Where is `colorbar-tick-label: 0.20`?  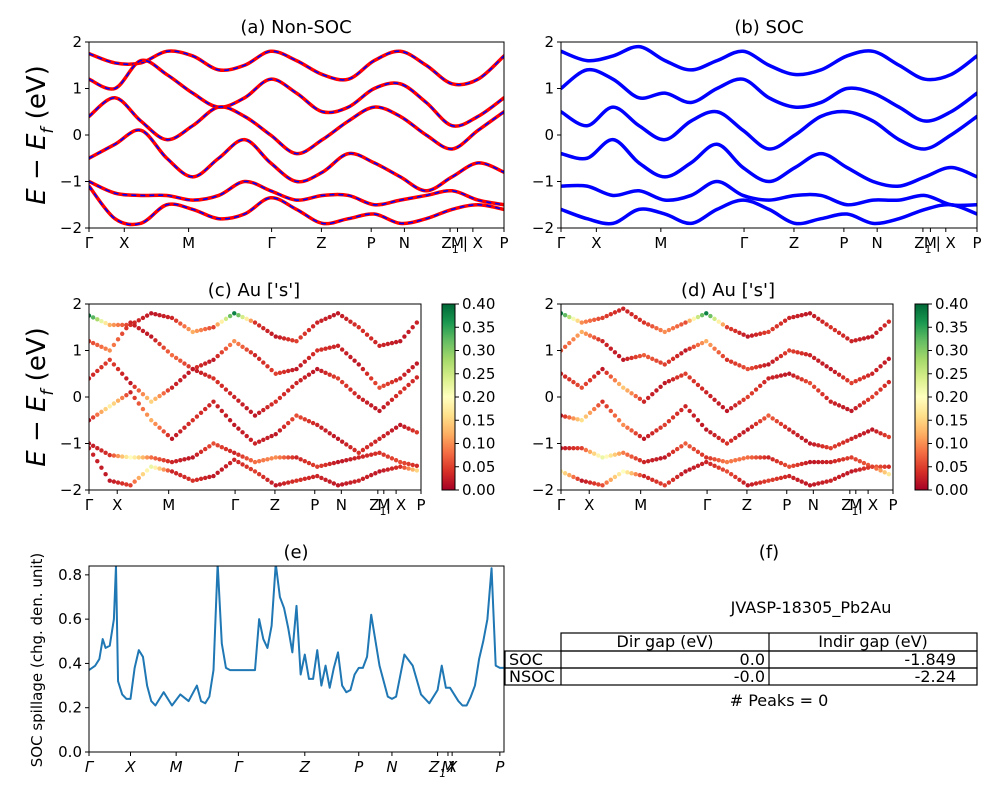 colorbar-tick-label: 0.20 is located at coordinates (951, 397).